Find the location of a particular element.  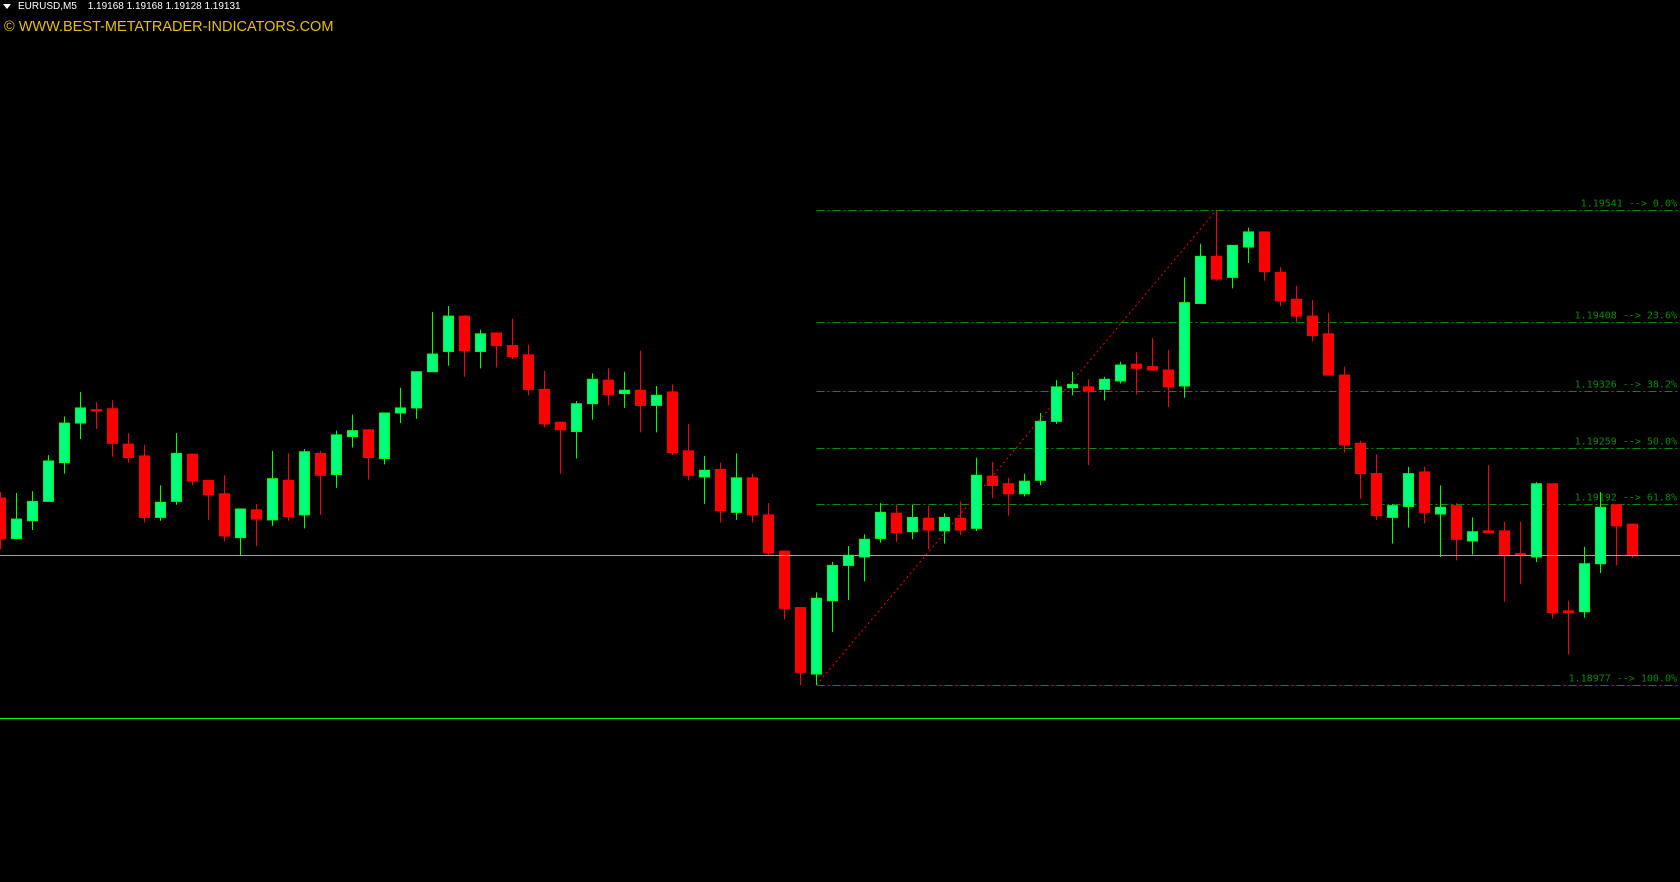

triangle-down-icon is located at coordinates (7, 6).